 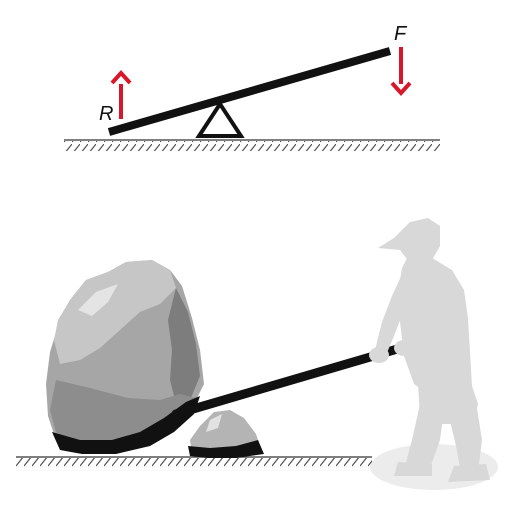 What do you see at coordinates (302, 377) in the screenshot?
I see `lever-bar` at bounding box center [302, 377].